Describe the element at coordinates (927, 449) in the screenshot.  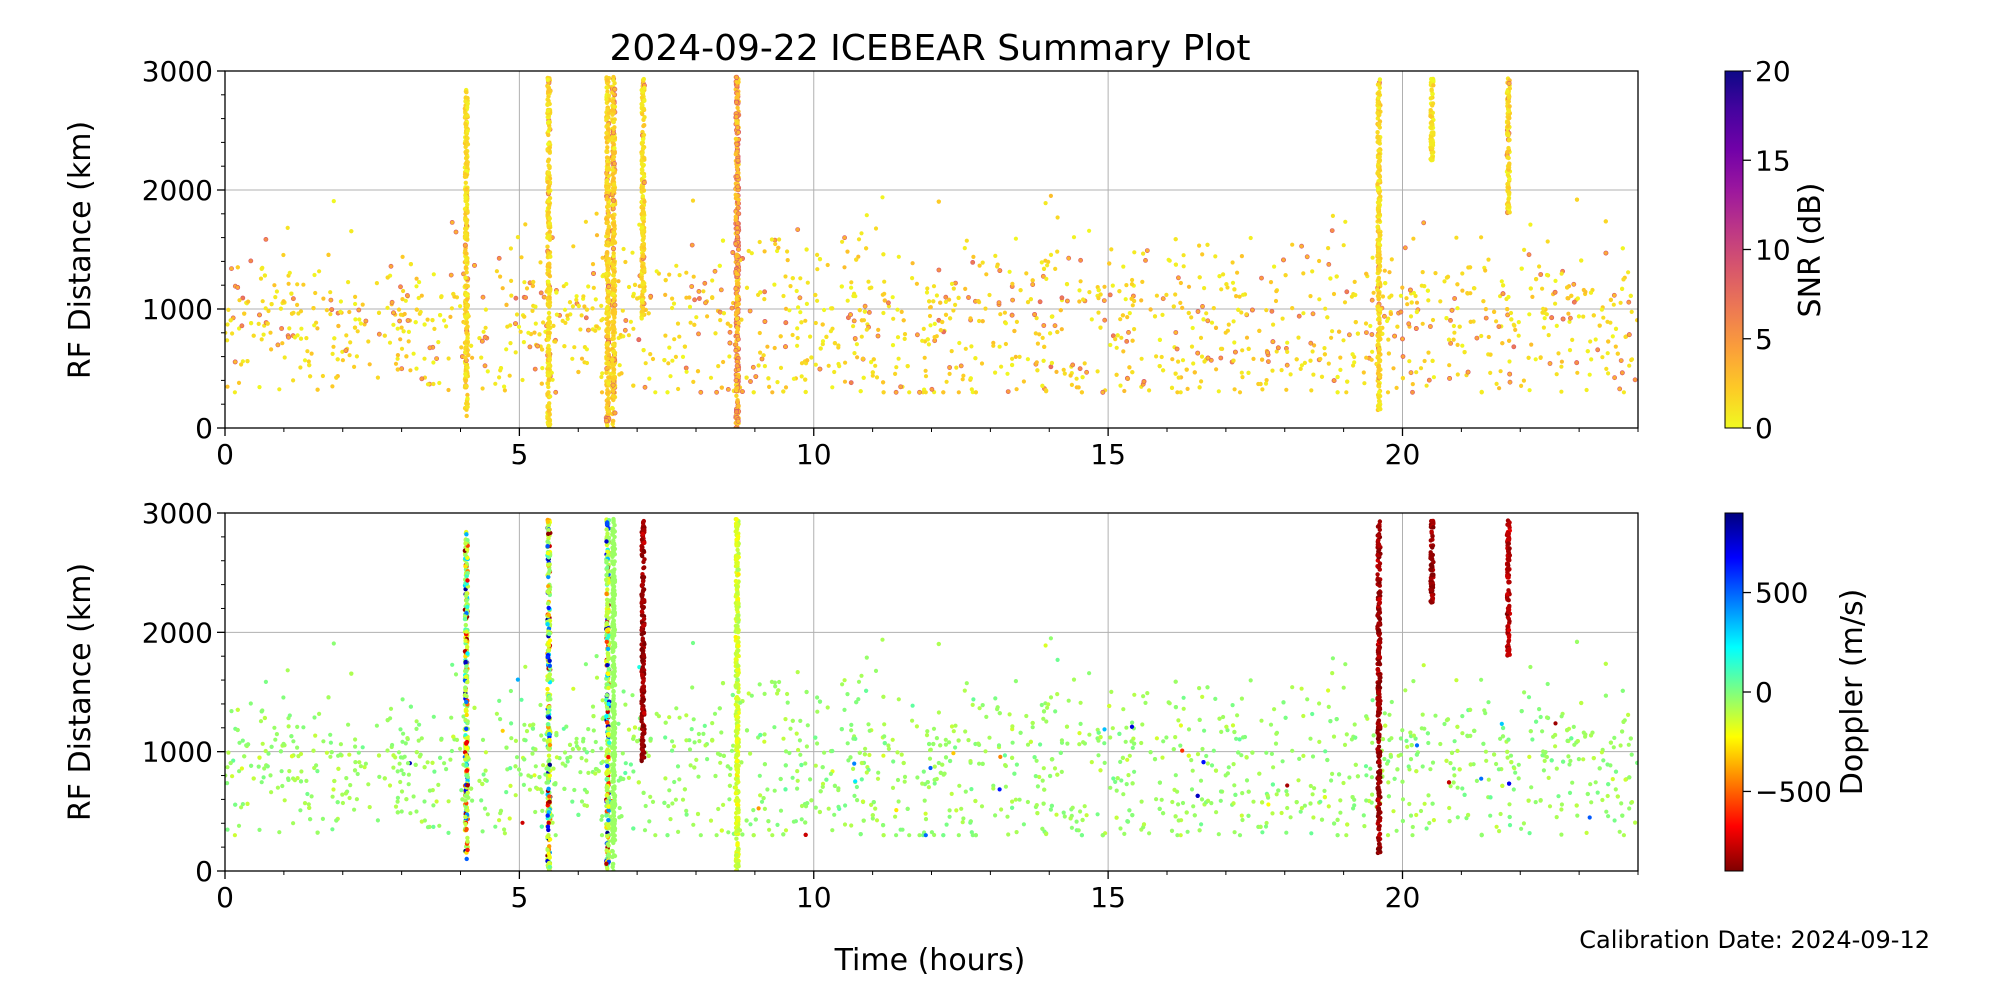
I see `top-x-ticks: 0 5 10 15 20` at that location.